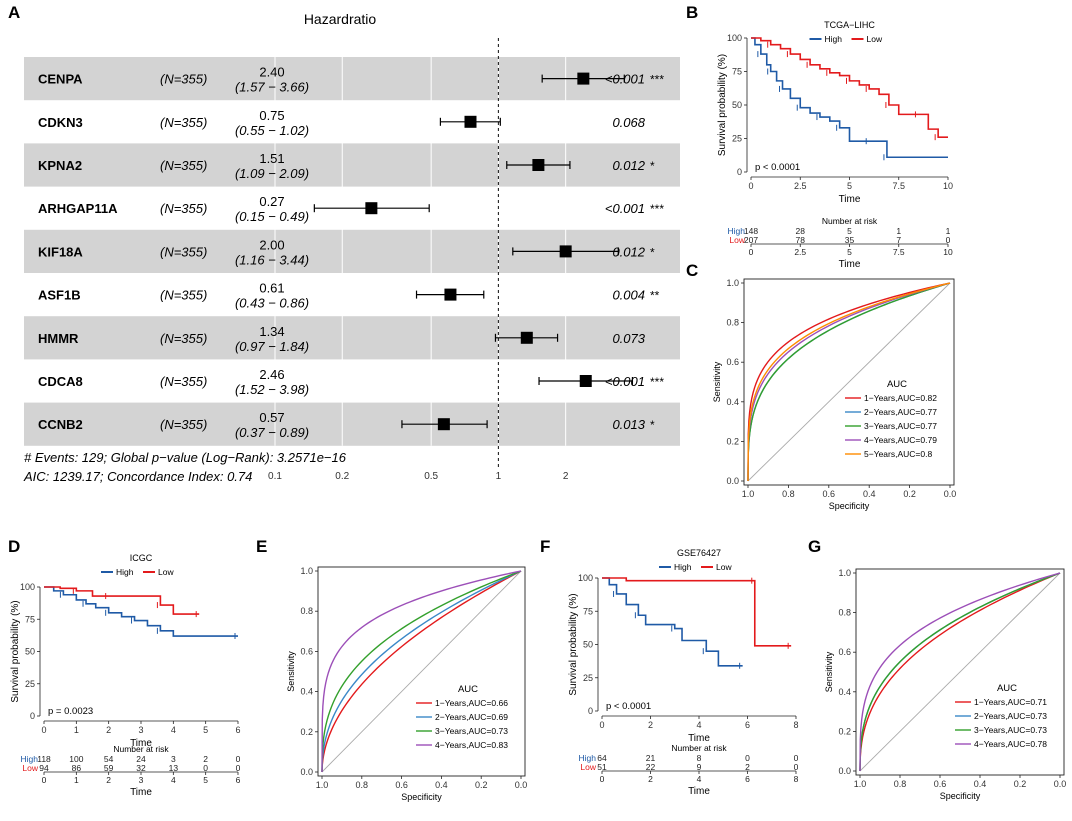 The width and height of the screenshot is (1072, 821). Describe the element at coordinates (788, 494) in the screenshot. I see `roc-x-tick-label: 0.8` at that location.